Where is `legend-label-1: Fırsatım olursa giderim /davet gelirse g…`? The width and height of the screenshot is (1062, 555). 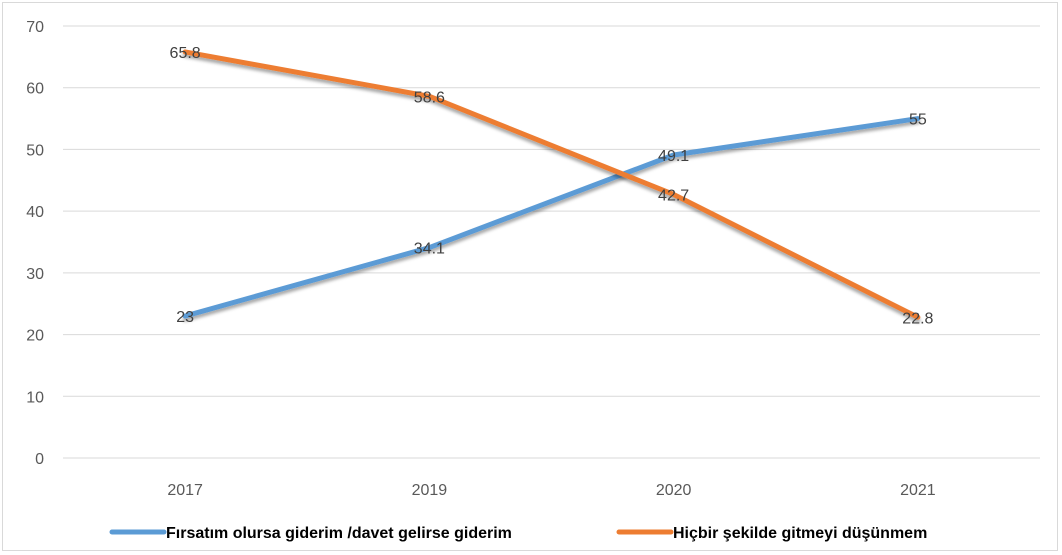 legend-label-1: Fırsatım olursa giderim /davet gelirse g… is located at coordinates (339, 533).